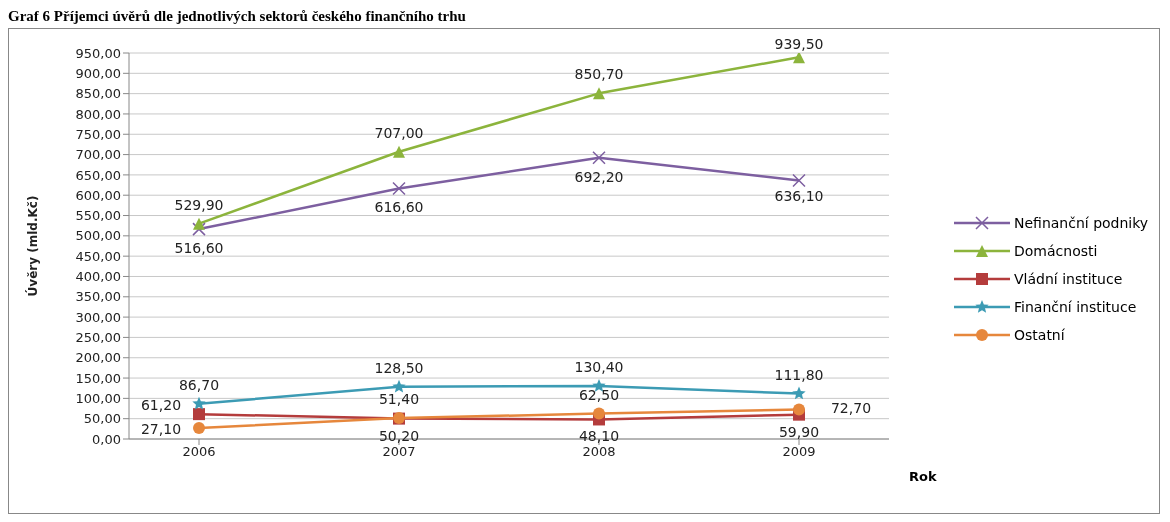 The width and height of the screenshot is (1170, 522). What do you see at coordinates (98, 317) in the screenshot?
I see `y-tick-label: 300,00` at bounding box center [98, 317].